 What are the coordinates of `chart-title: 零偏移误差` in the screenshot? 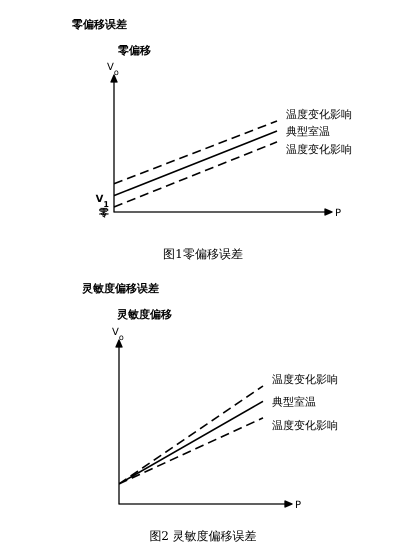 It's located at (99, 24).